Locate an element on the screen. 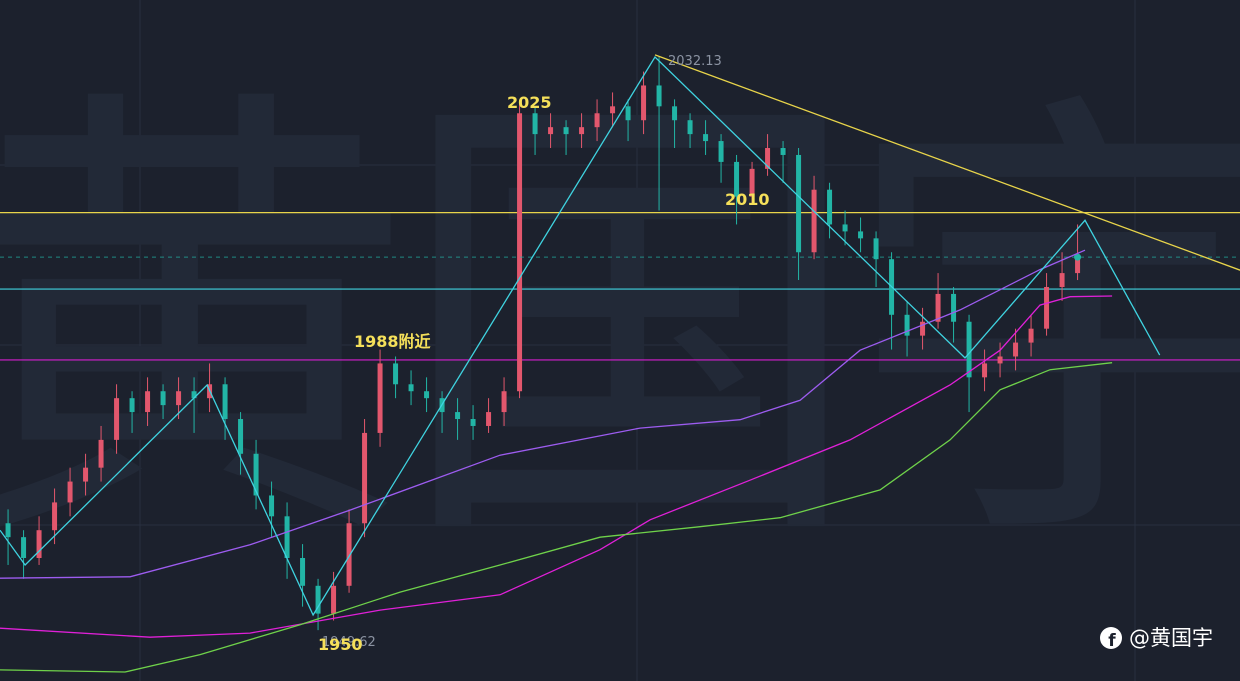 This screenshot has width=1240, height=681. price-label: 2032.13 is located at coordinates (695, 61).